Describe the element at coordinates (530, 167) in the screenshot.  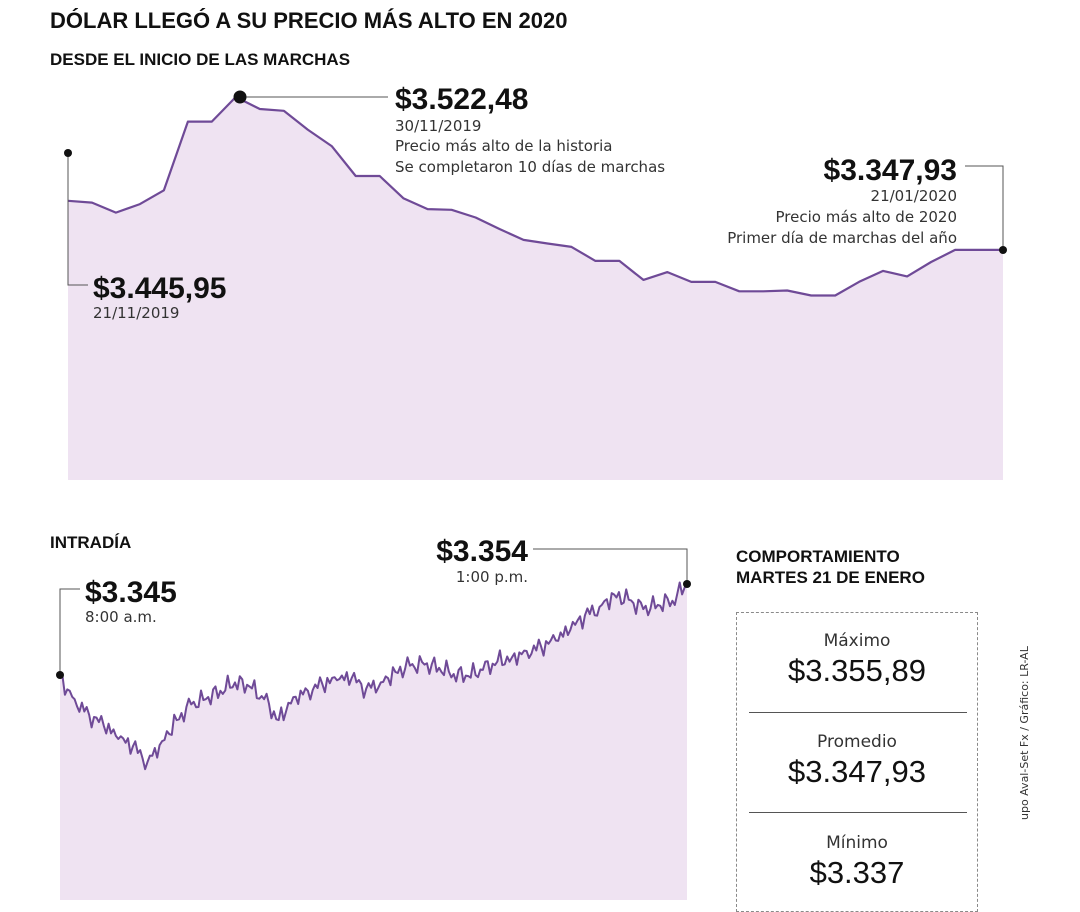
I see `peak-note-2: Se completaron 10 días de marchas` at that location.